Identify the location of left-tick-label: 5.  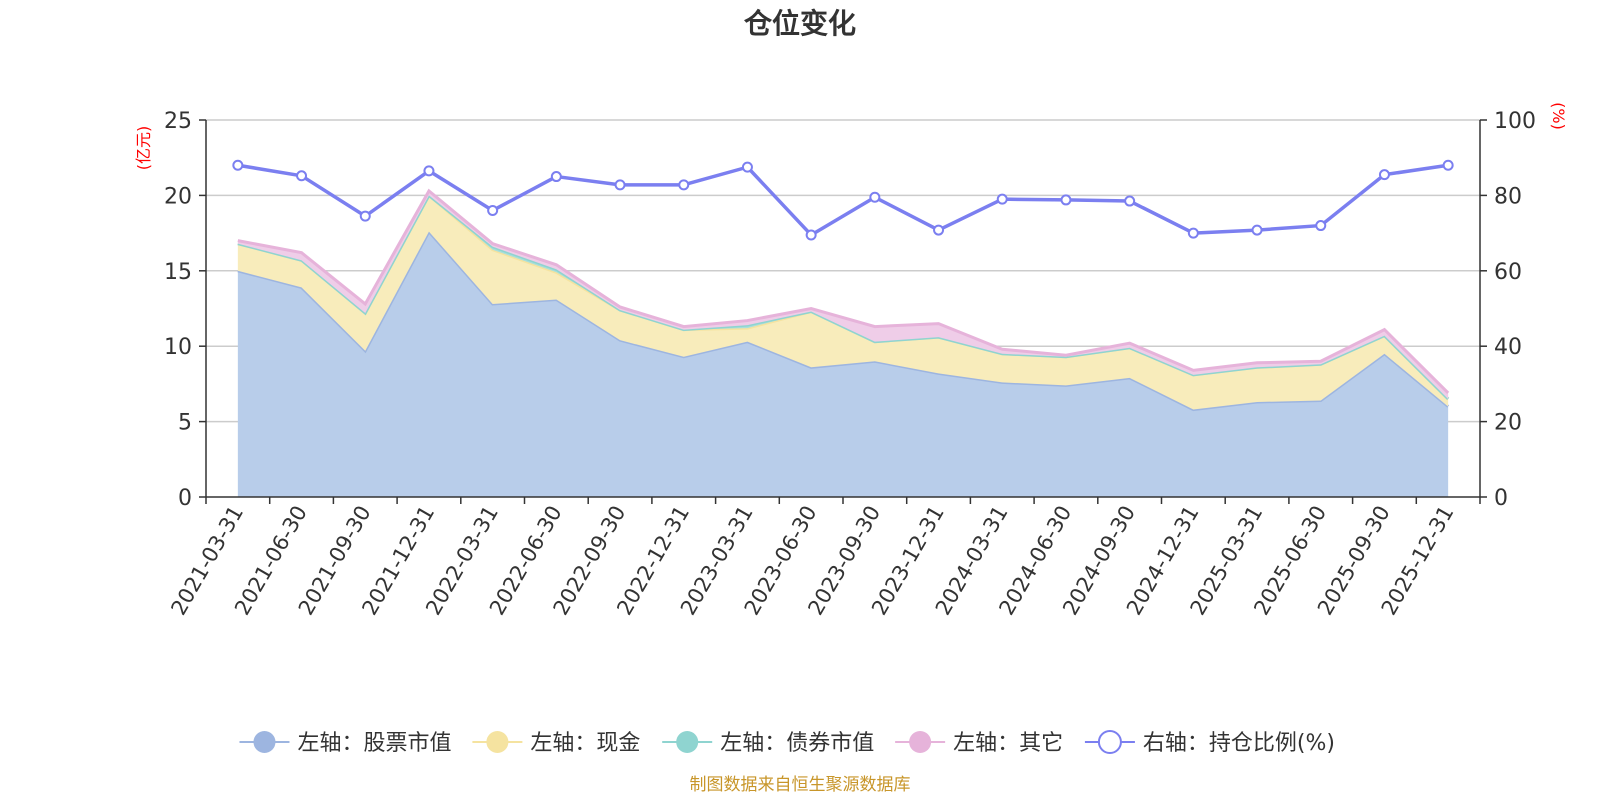
(185, 423).